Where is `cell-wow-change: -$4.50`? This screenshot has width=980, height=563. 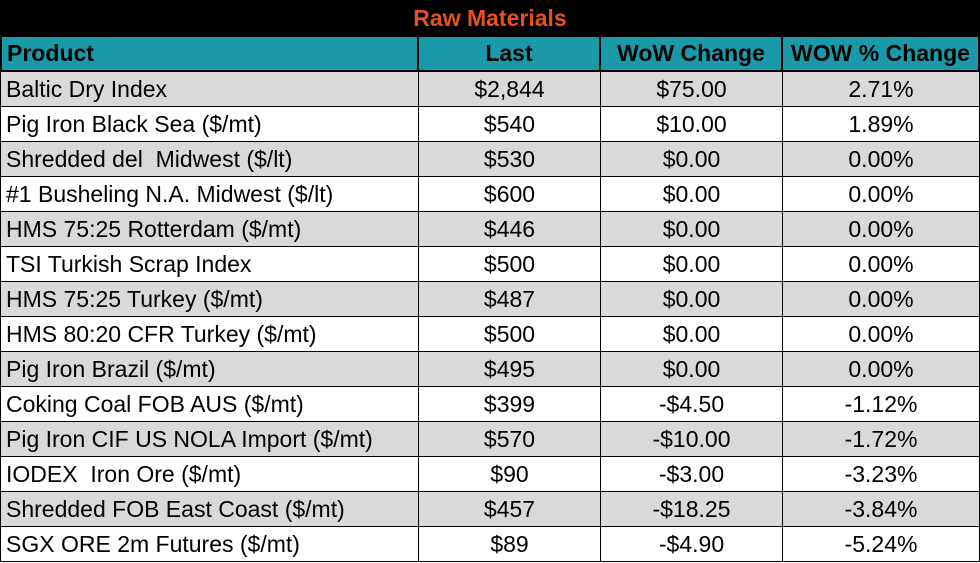
cell-wow-change: -$4.50 is located at coordinates (692, 404).